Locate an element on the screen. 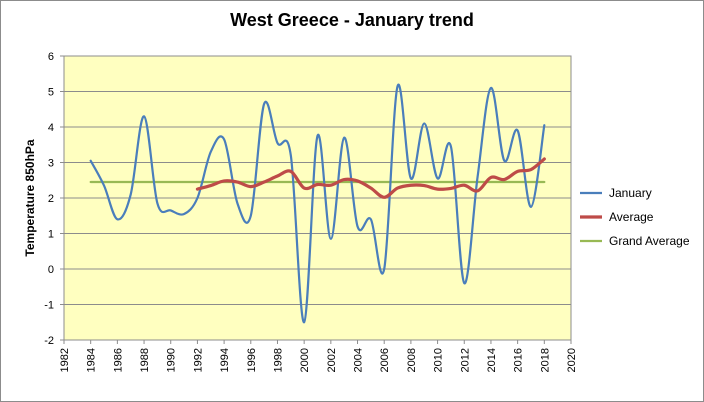 The width and height of the screenshot is (704, 402). series-line-average is located at coordinates (370, 178).